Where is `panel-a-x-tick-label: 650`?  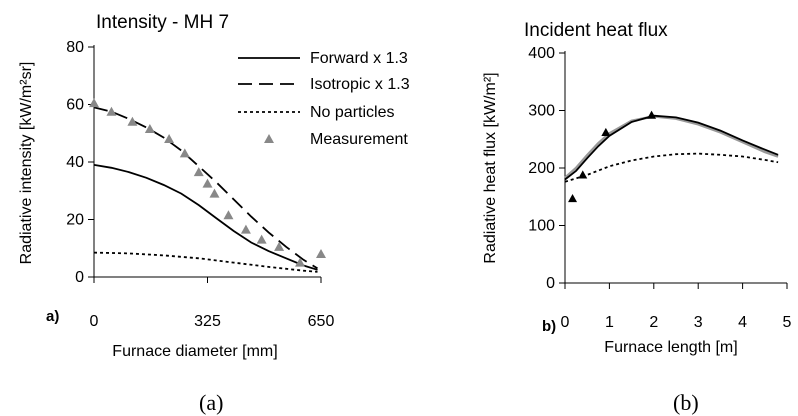 panel-a-x-tick-label: 650 is located at coordinates (321, 321).